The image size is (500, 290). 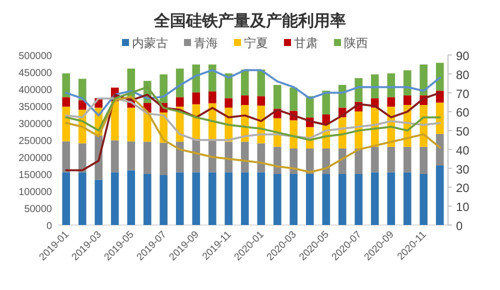 I want to click on y-tick-label: 450000, so click(x=35, y=73).